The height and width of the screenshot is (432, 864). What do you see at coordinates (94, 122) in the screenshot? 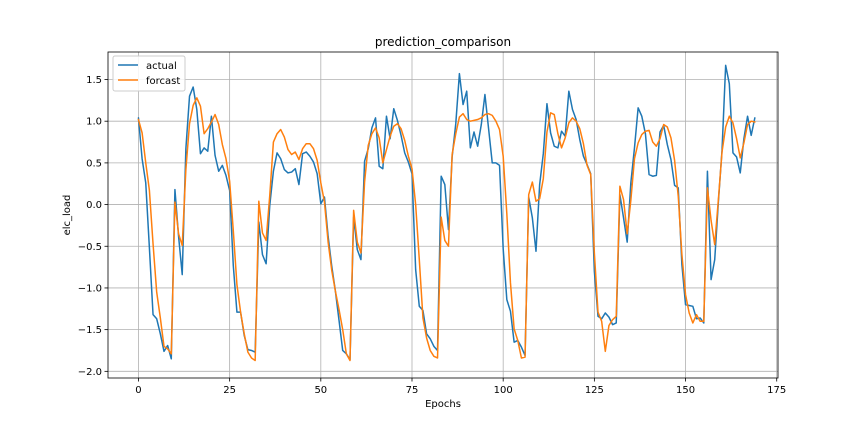
I see `y-tick-label: 1.0` at bounding box center [94, 122].